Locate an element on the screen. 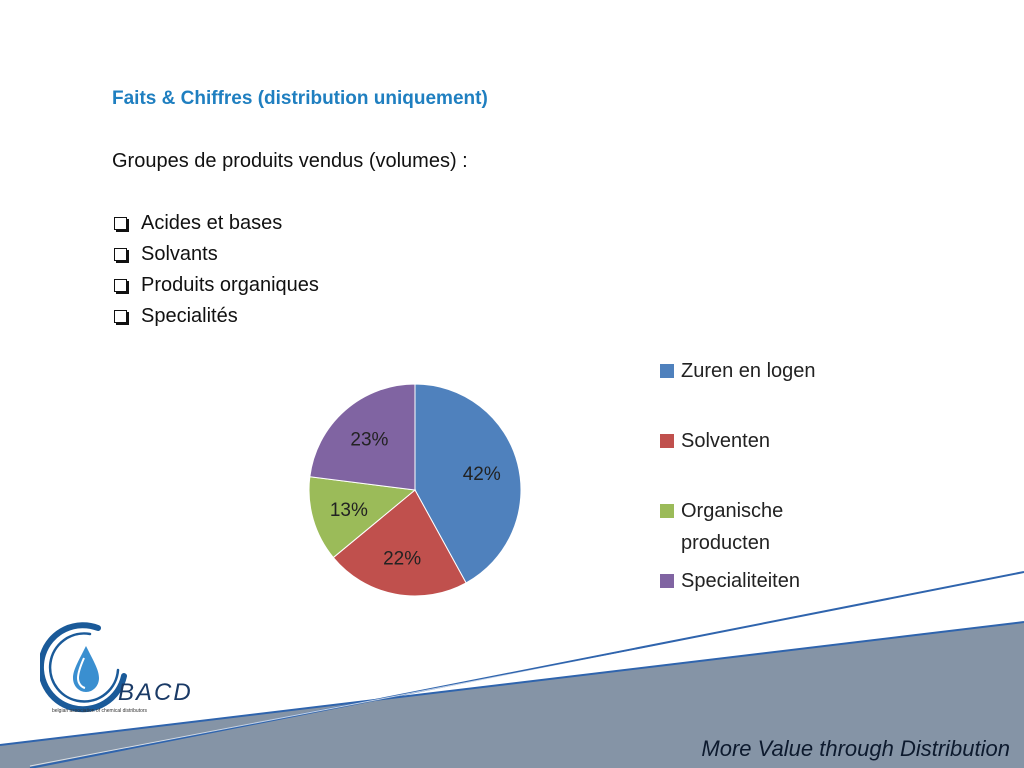 The height and width of the screenshot is (768, 1024). legend-item: Organische producten is located at coordinates (735, 527).